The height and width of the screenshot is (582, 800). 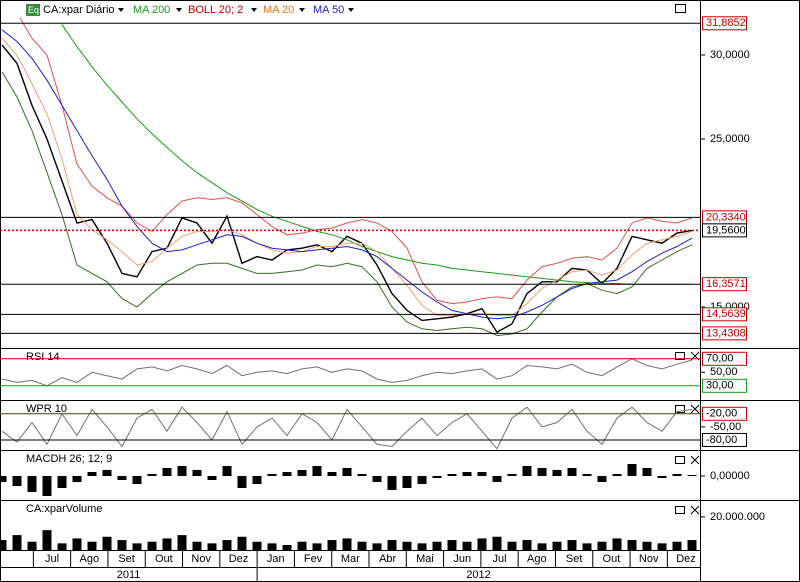 What do you see at coordinates (720, 386) in the screenshot?
I see `level-label: 30,00` at bounding box center [720, 386].